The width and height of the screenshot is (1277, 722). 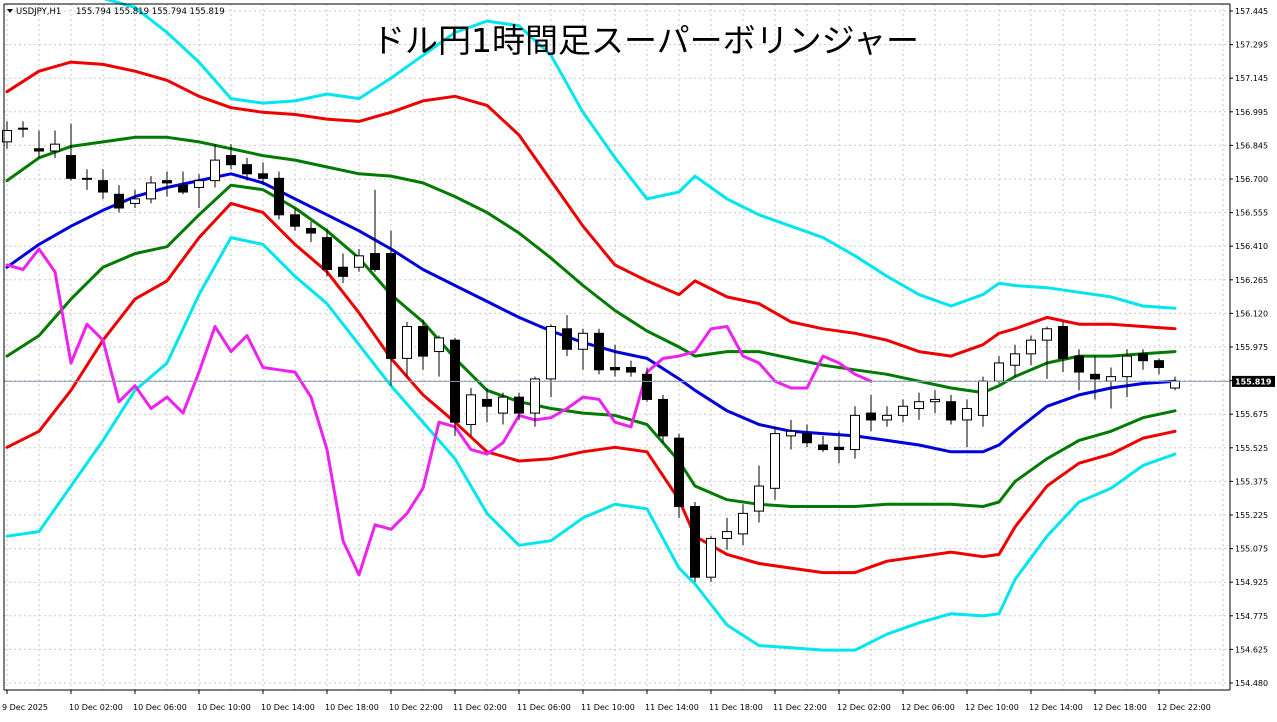 I want to click on current-price-tag-box, so click(x=1253, y=381).